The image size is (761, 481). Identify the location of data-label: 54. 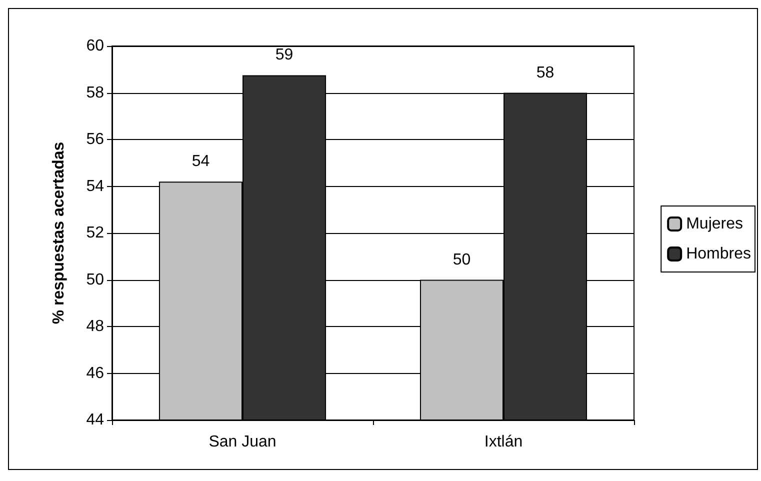
(201, 161).